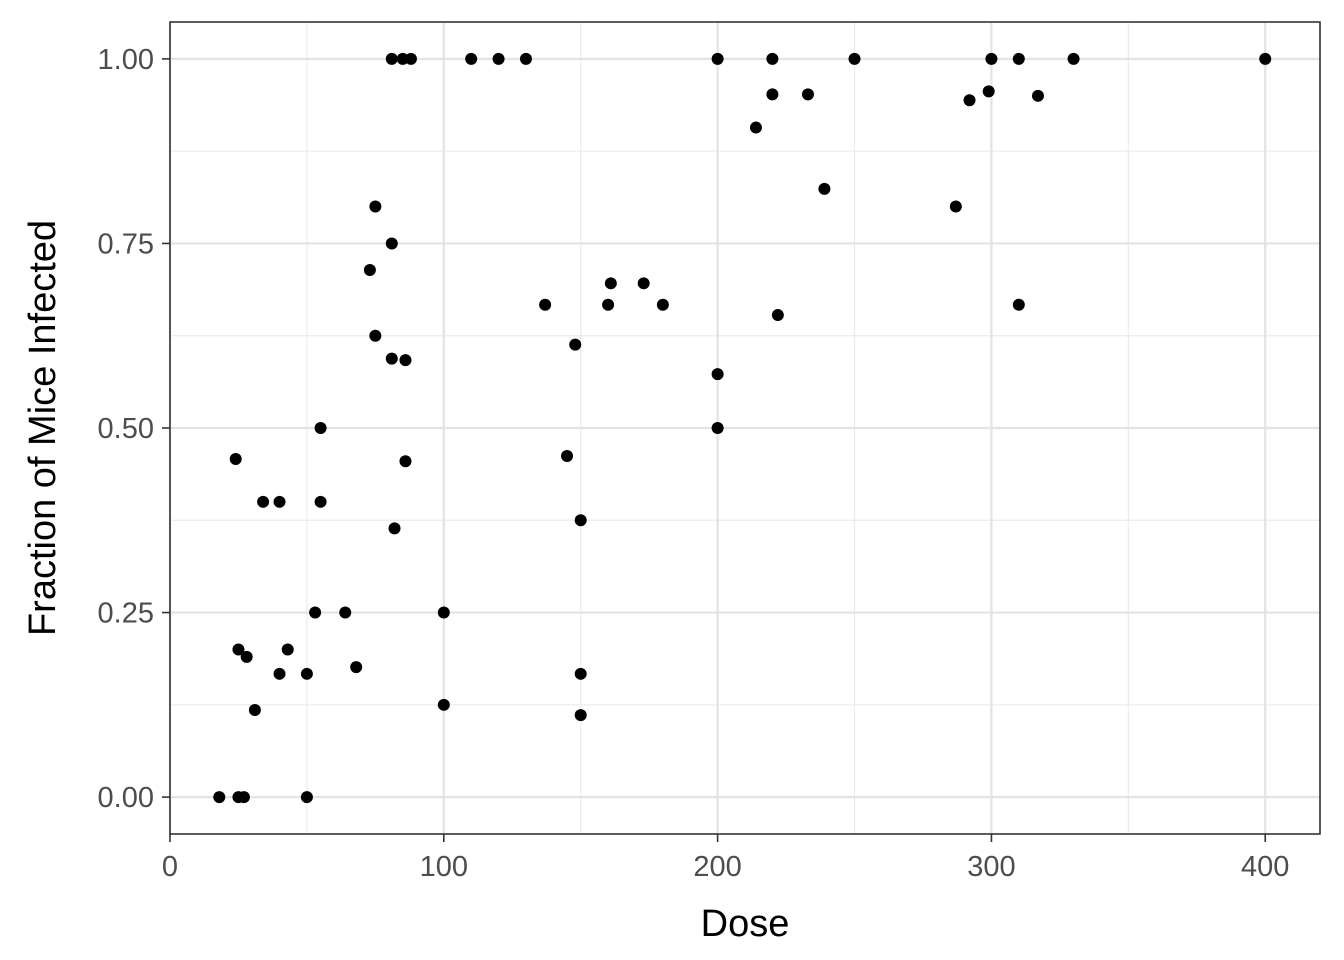 The image size is (1344, 960). I want to click on y-axis-ticks: 0.00 0.25 0.50 0.75 1.00, so click(134, 429).